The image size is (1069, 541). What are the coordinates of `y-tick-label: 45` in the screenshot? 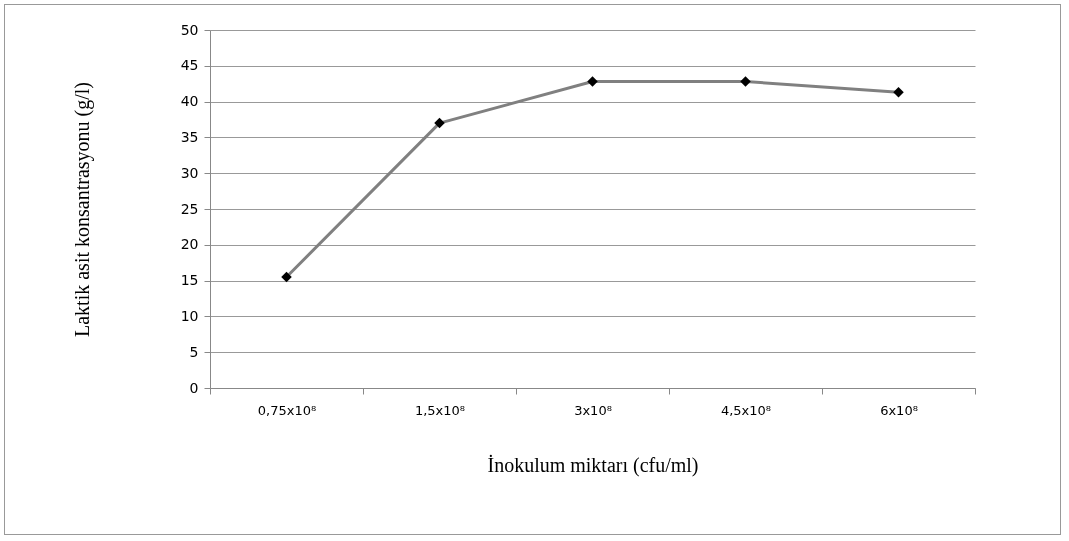 It's located at (189, 65).